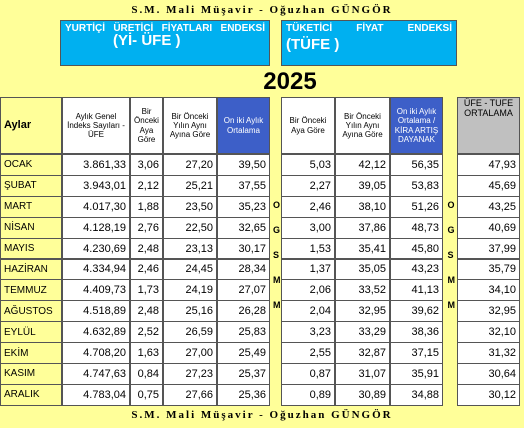  Describe the element at coordinates (146, 290) in the screenshot. I see `value-cell: 1,73` at that location.